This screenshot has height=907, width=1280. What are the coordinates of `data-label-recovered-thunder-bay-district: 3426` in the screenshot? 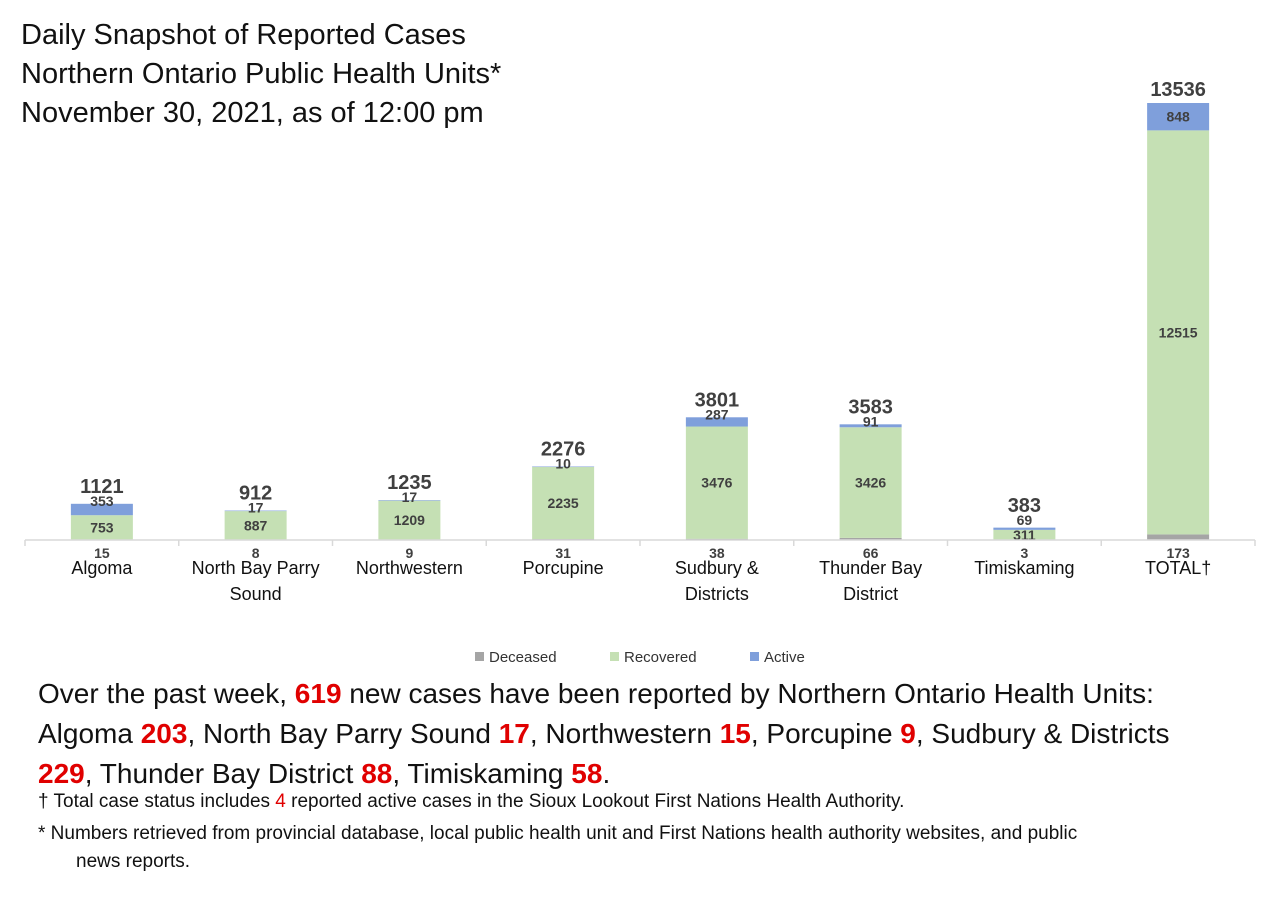 It's located at (870, 483).